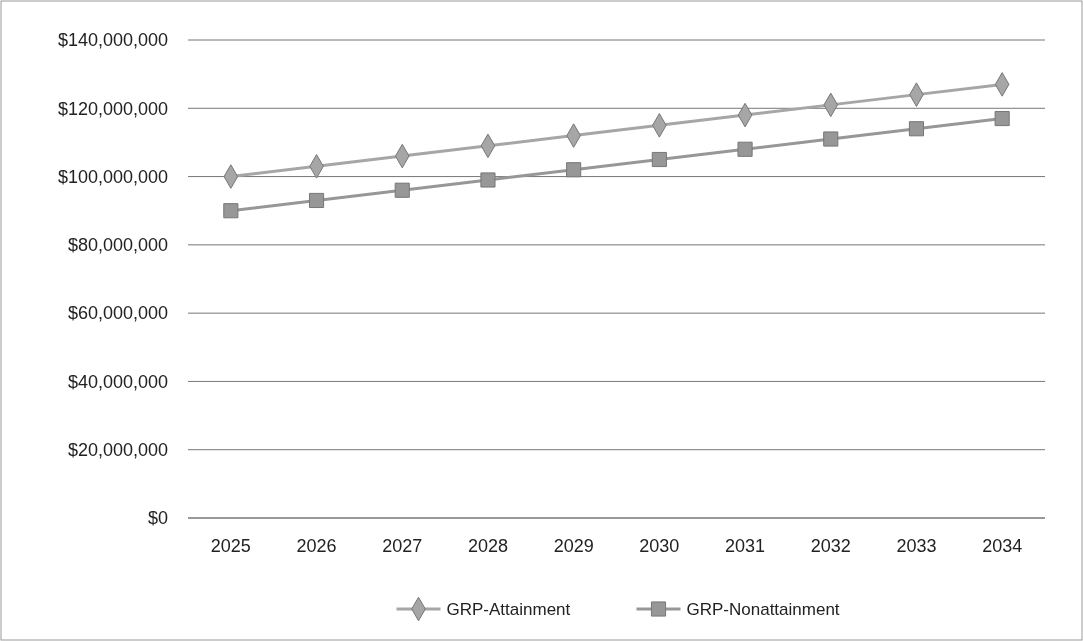 This screenshot has width=1083, height=641. What do you see at coordinates (157, 518) in the screenshot?
I see `y-tick-label: $0` at bounding box center [157, 518].